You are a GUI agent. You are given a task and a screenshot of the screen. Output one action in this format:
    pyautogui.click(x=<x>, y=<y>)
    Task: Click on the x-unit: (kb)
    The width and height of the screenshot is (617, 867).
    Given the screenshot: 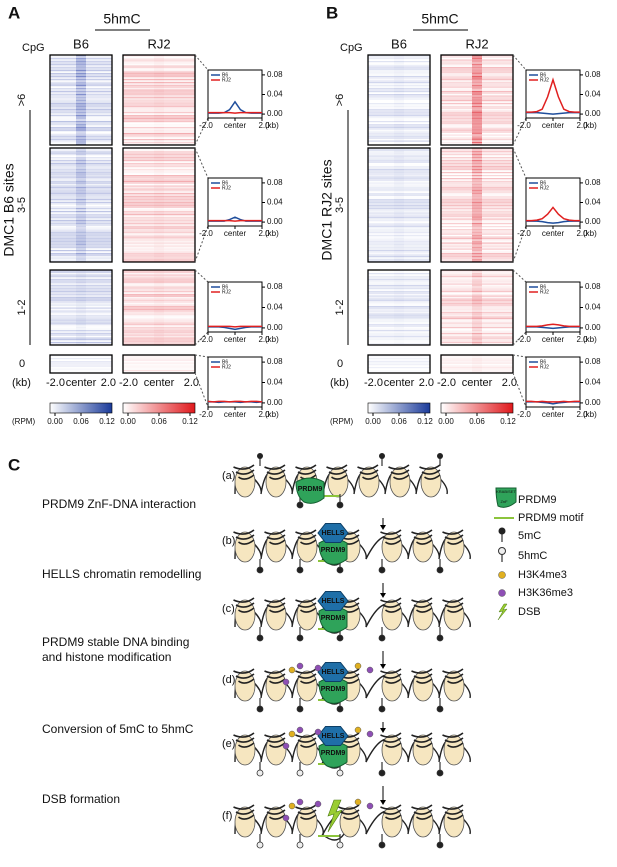 What is the action you would take?
    pyautogui.click(x=590, y=233)
    